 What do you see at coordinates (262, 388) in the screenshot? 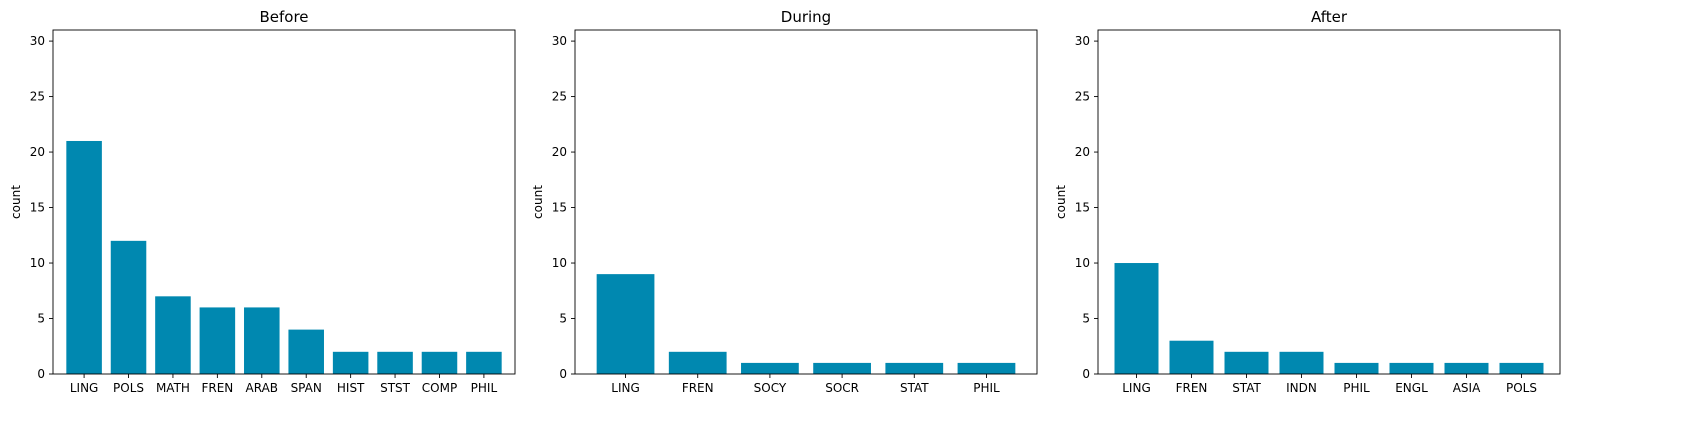
I see `x-tick-label: ARAB` at bounding box center [262, 388].